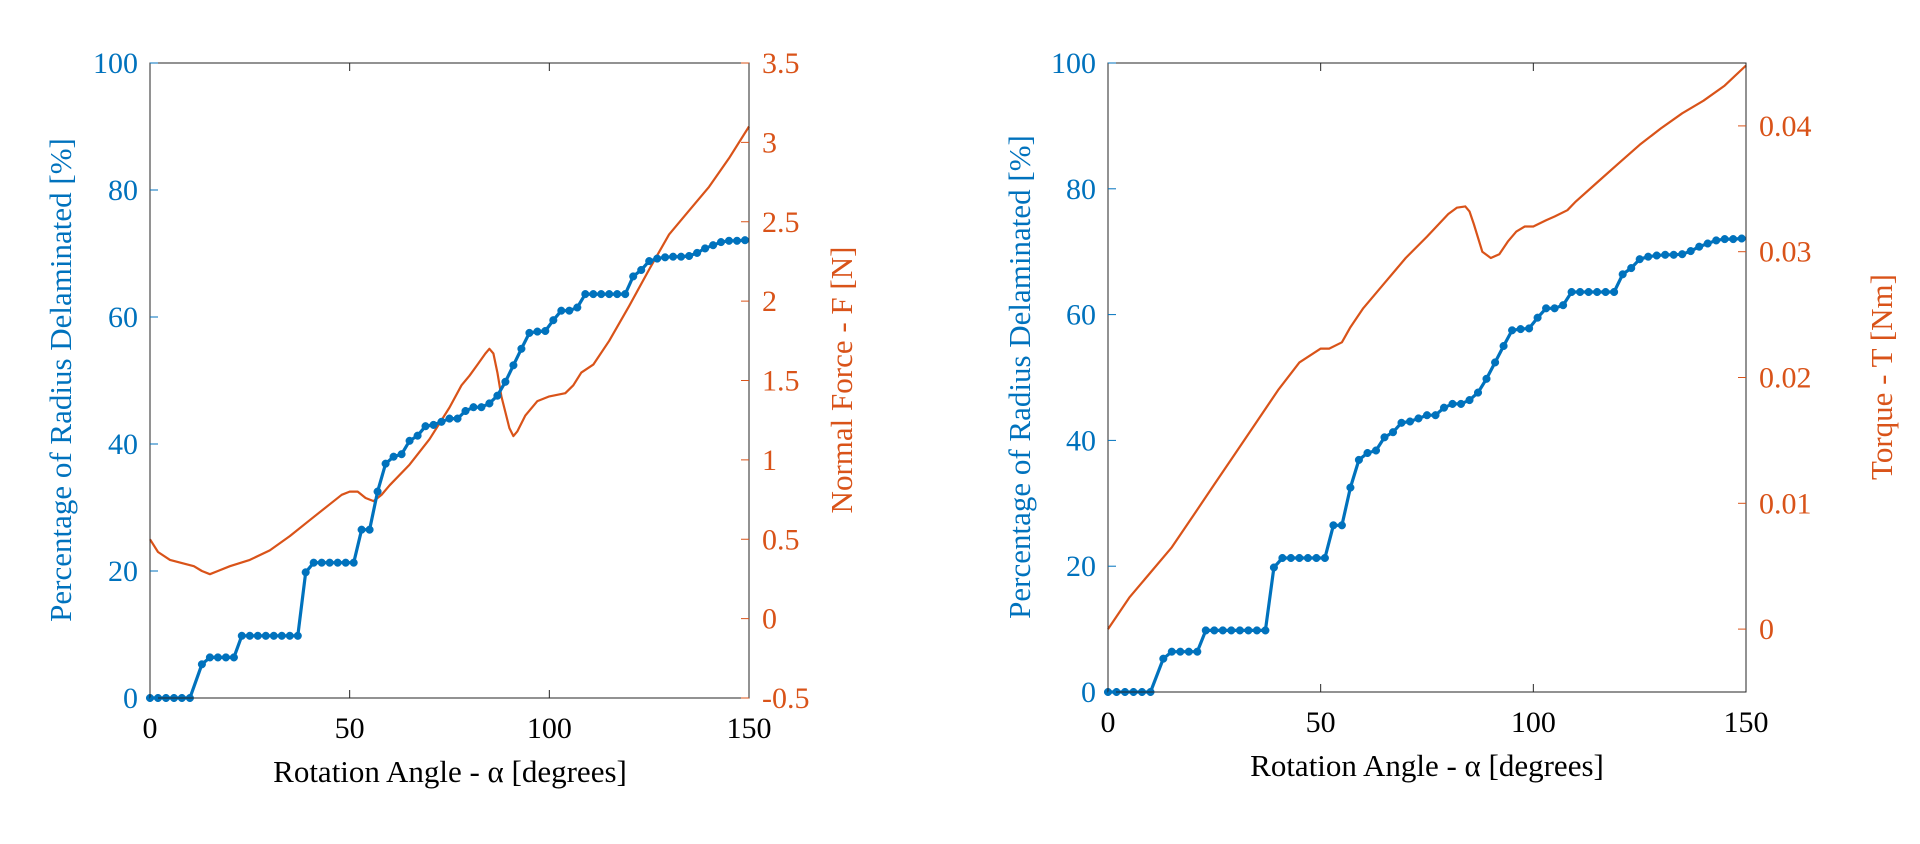 This screenshot has width=1920, height=844. What do you see at coordinates (123, 190) in the screenshot?
I see `left-y-tick-label: 80` at bounding box center [123, 190].